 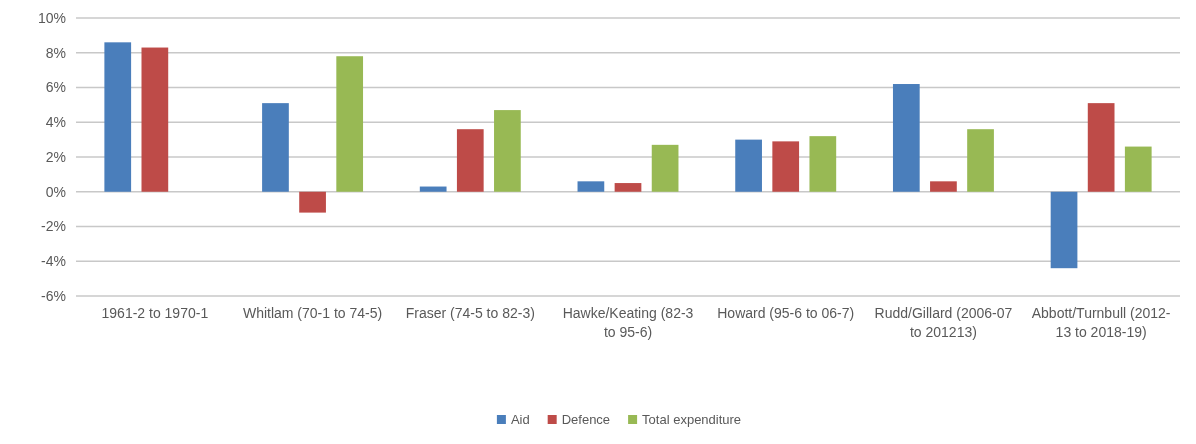 What do you see at coordinates (312, 313) in the screenshot?
I see `x-tick-label: Whitlam (70-1 to 74-5)` at bounding box center [312, 313].